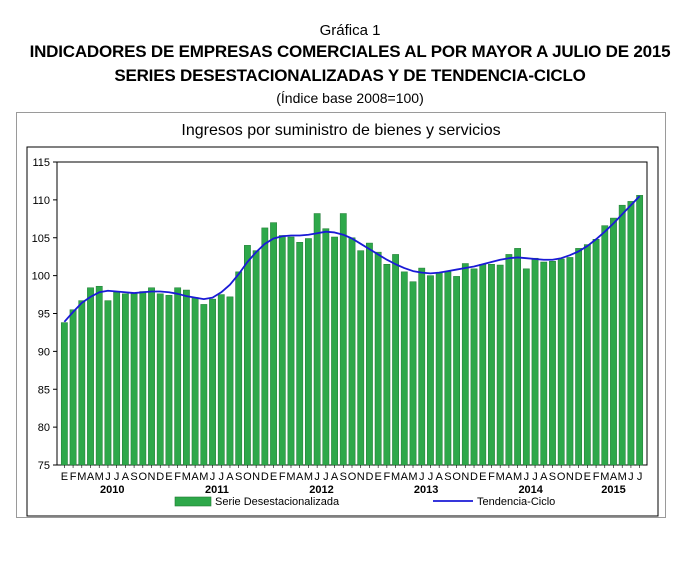 The image size is (700, 568). I want to click on year-label: 2010, so click(112, 490).